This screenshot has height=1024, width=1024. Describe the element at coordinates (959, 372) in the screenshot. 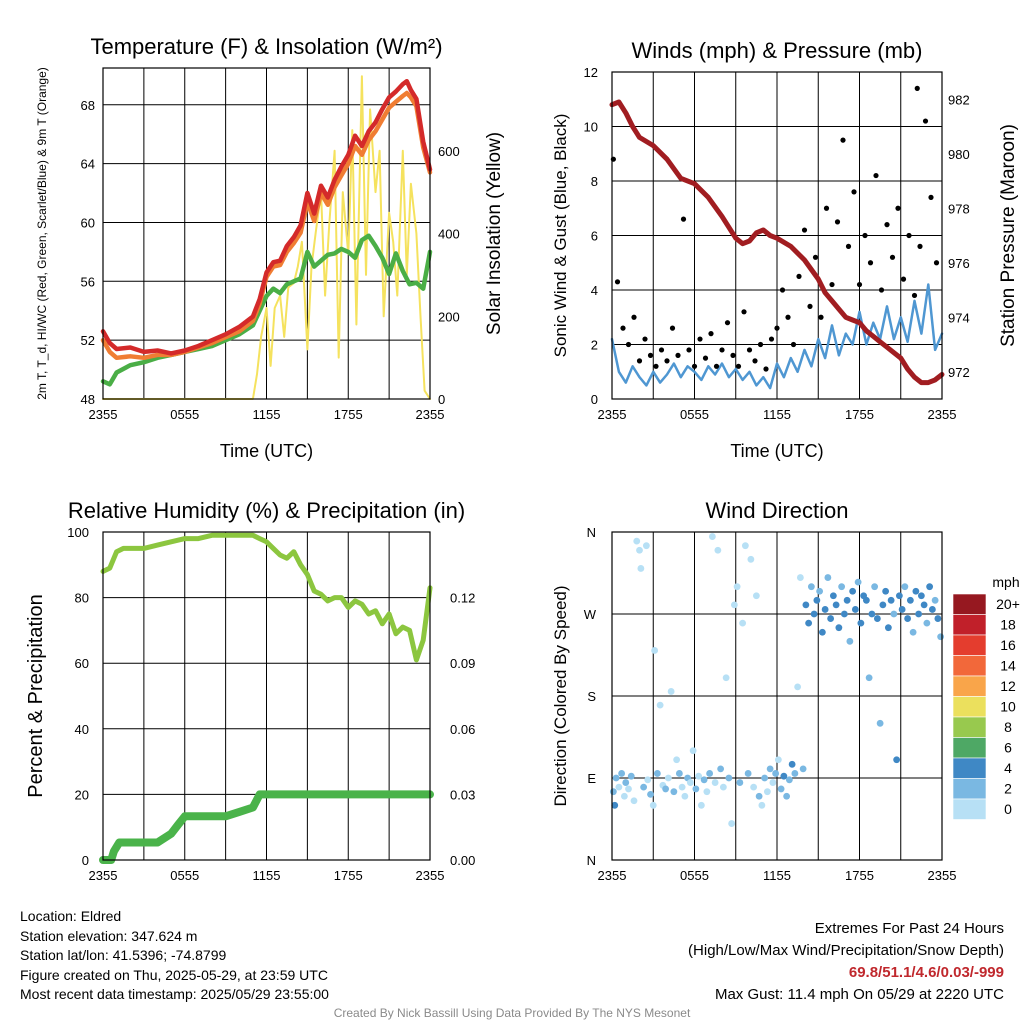

I see `y2-tick-label: 972` at that location.